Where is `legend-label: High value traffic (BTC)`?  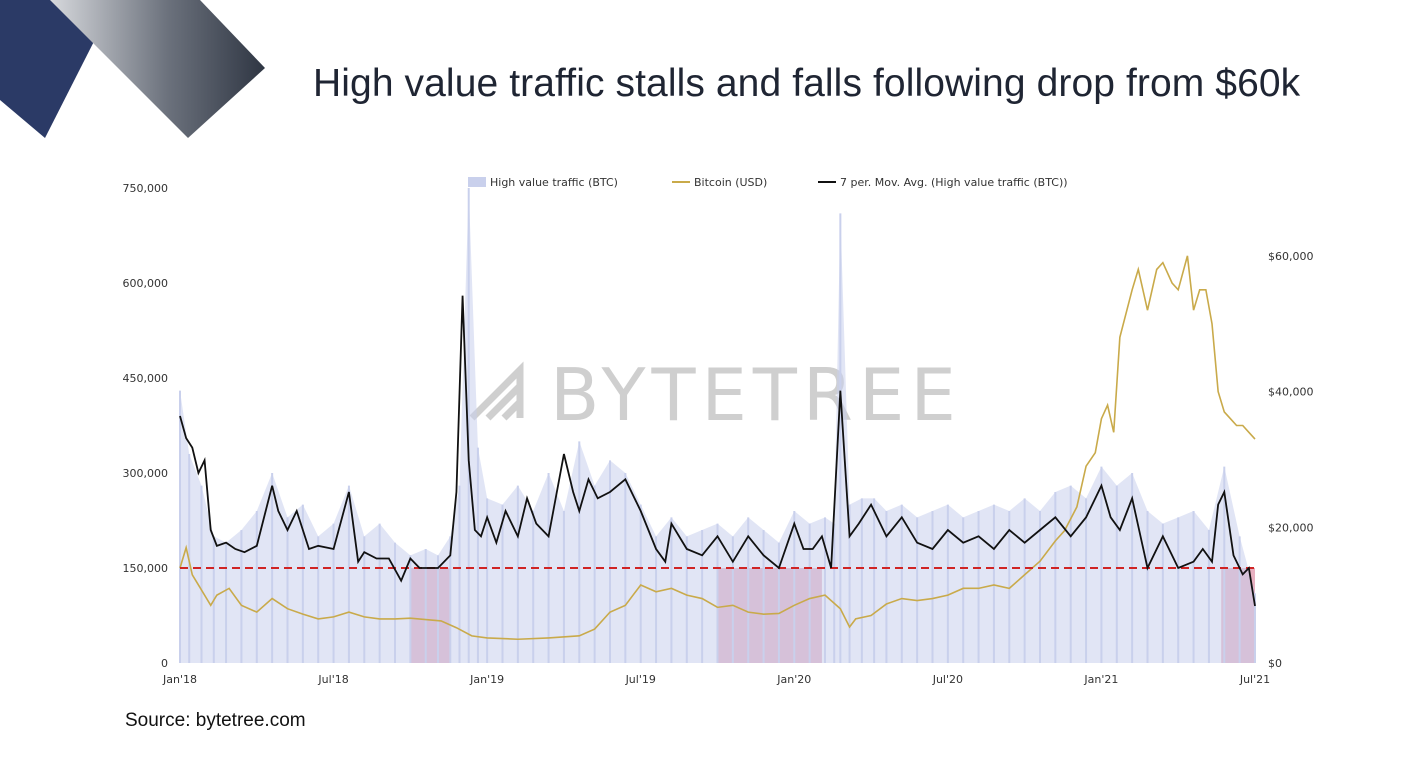 legend-label: High value traffic (BTC) is located at coordinates (554, 182).